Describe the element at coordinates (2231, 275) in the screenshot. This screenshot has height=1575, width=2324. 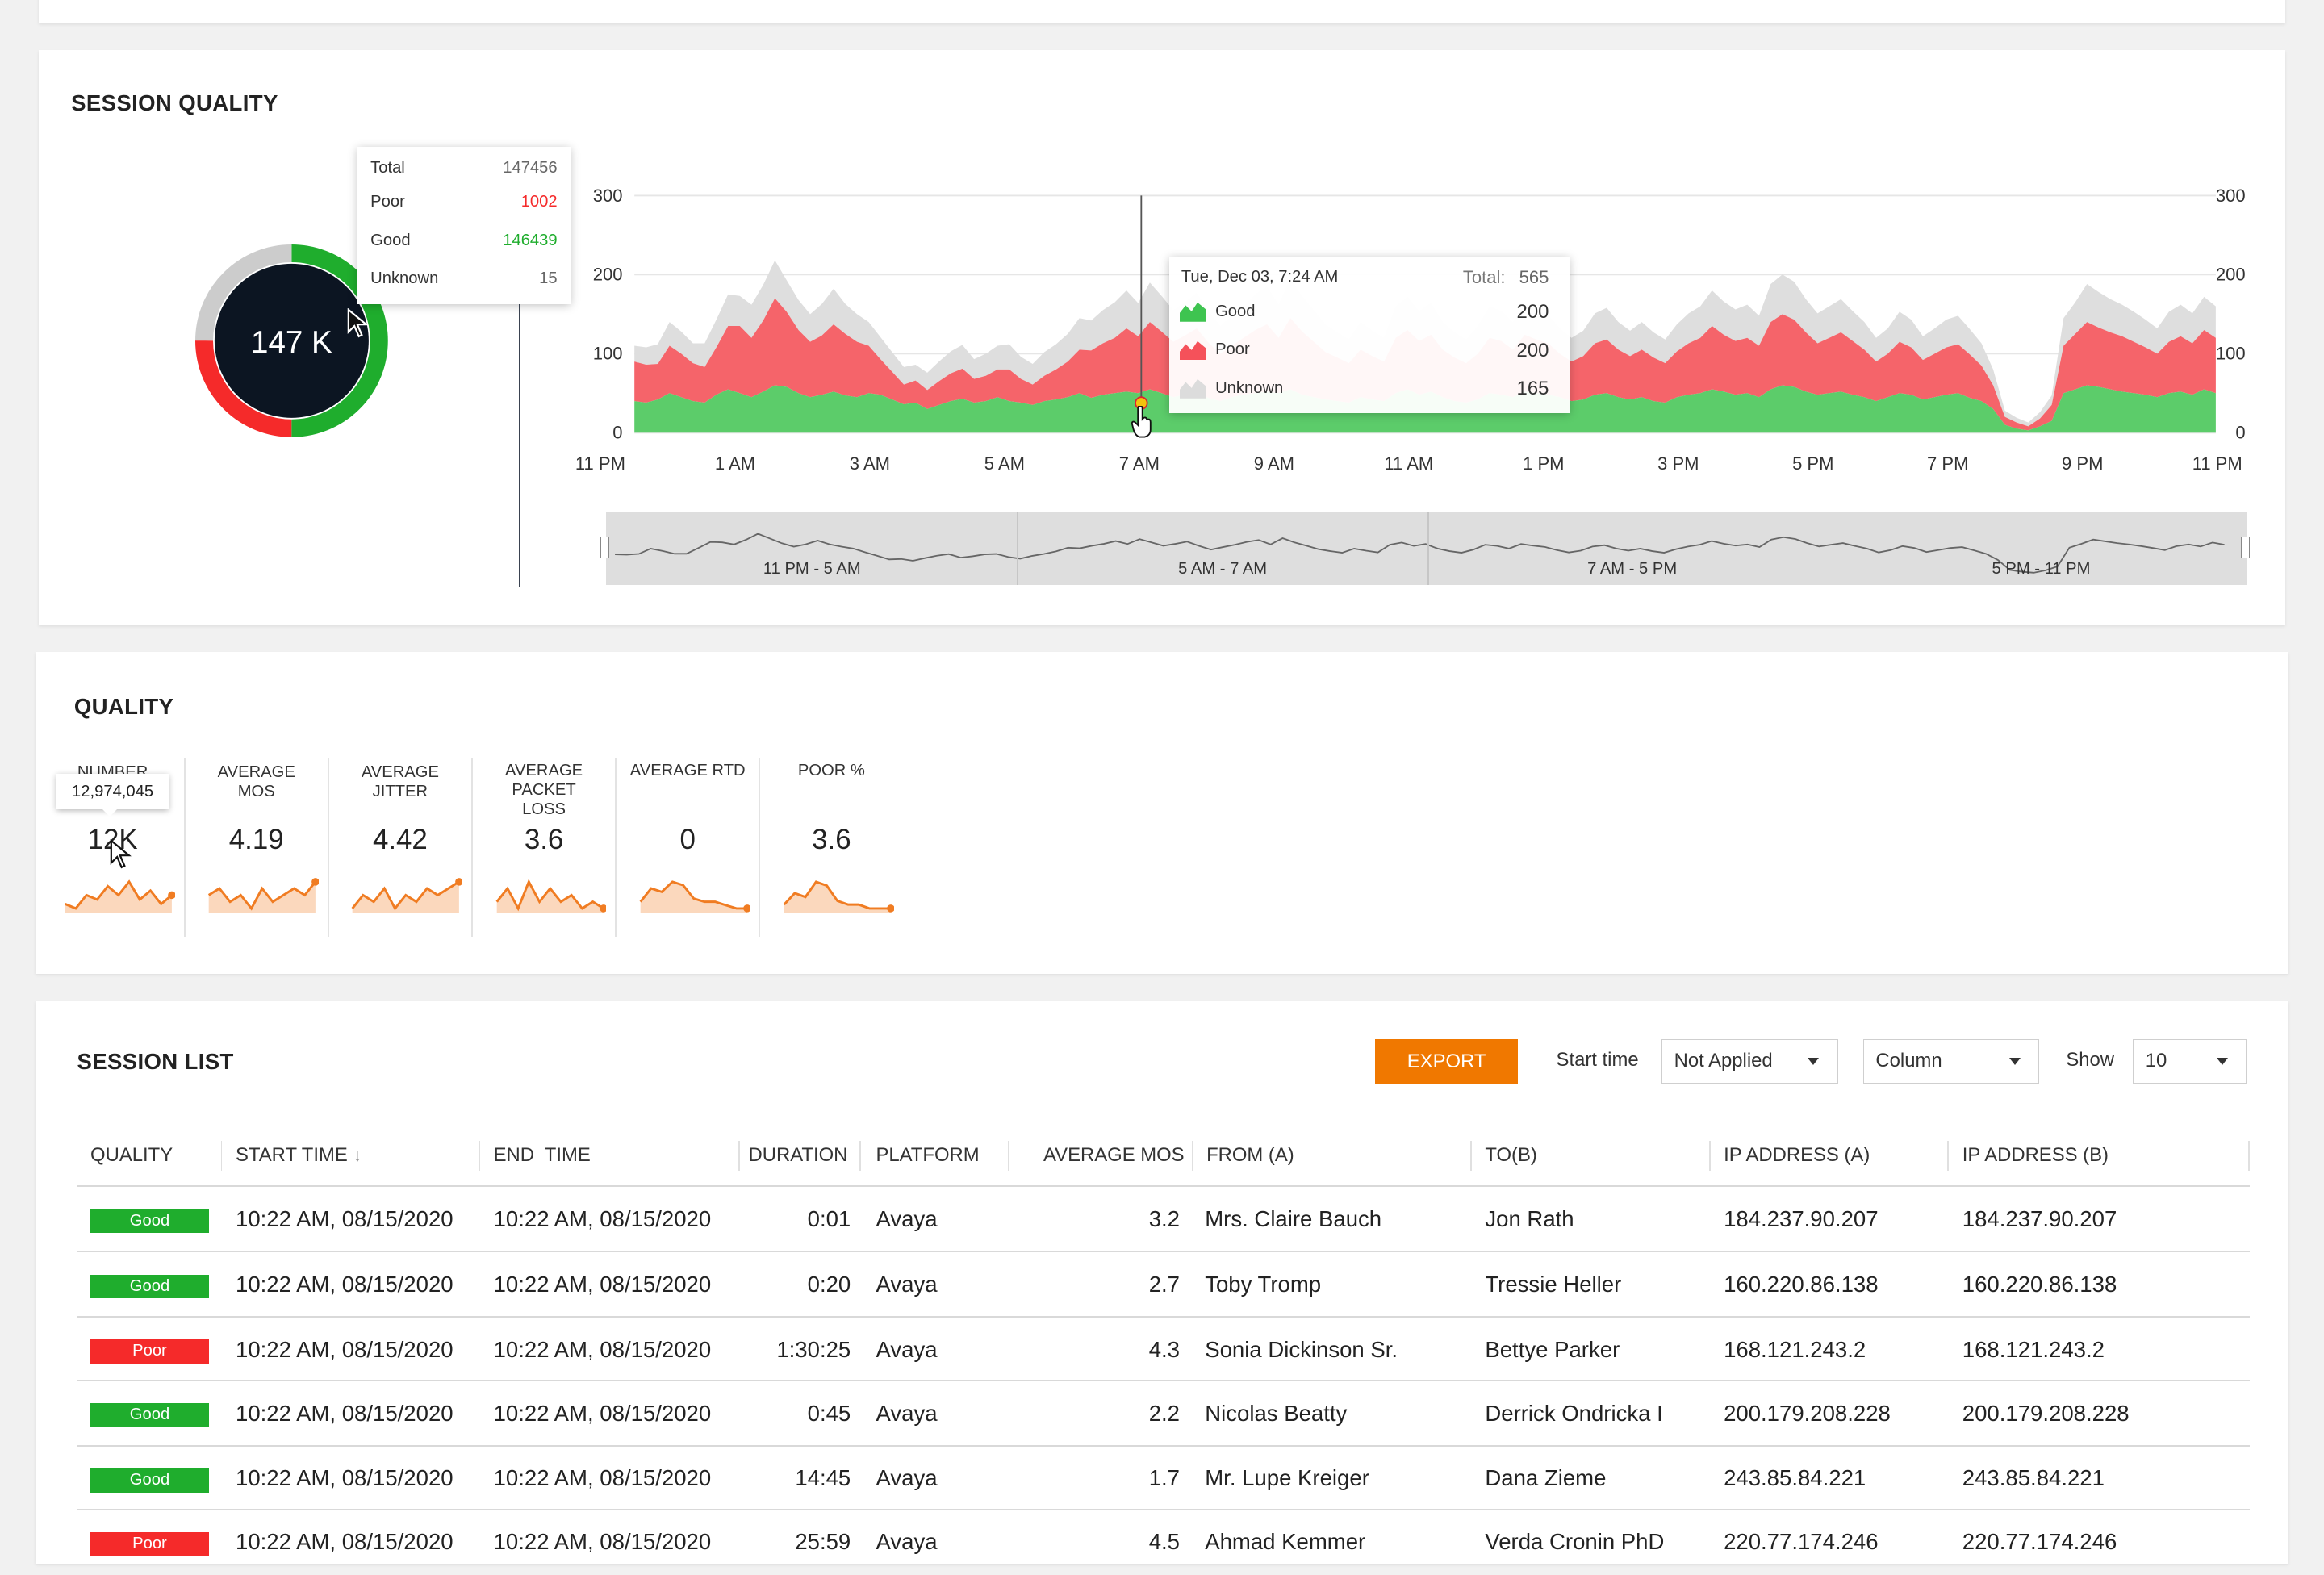
I see `y-tick-label: 200` at that location.